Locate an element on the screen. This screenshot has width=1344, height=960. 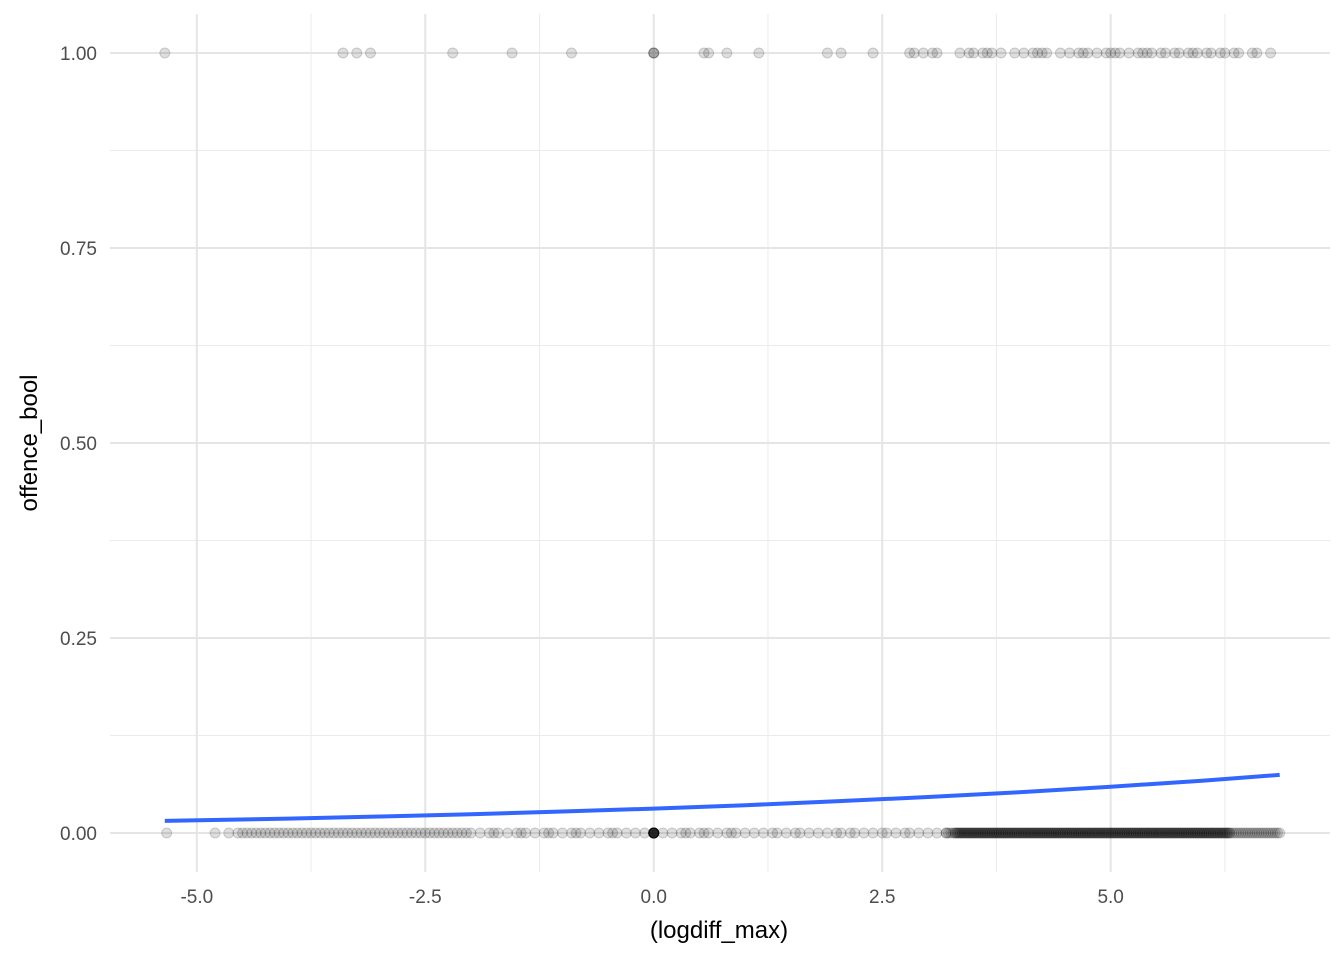
y-tick-label: 0.25 is located at coordinates (78, 639).